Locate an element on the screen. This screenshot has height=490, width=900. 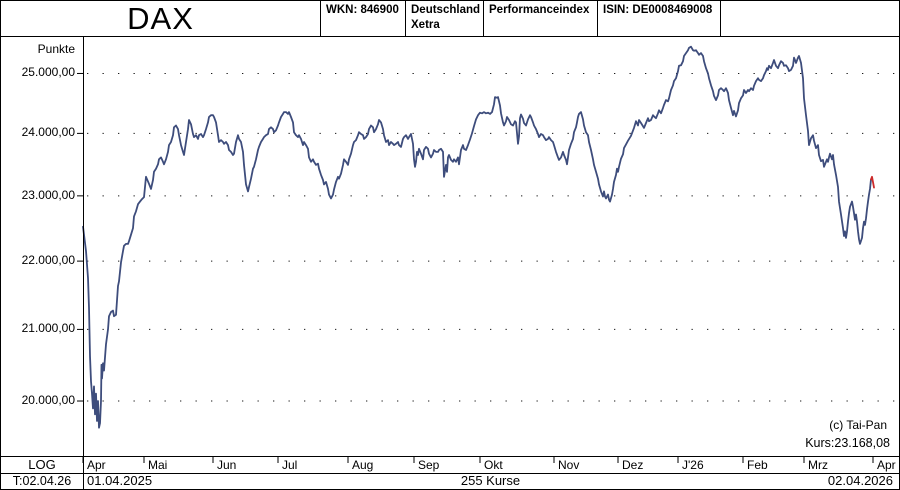
exchange-label: Xetra is located at coordinates (425, 25).